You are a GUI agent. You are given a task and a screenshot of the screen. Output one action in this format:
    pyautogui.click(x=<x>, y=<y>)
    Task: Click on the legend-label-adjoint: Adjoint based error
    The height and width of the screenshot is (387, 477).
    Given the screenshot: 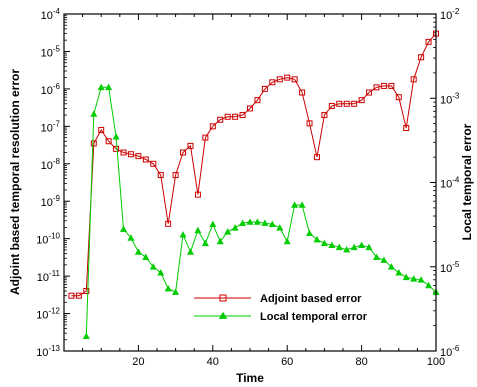 What is the action you would take?
    pyautogui.click(x=311, y=299)
    